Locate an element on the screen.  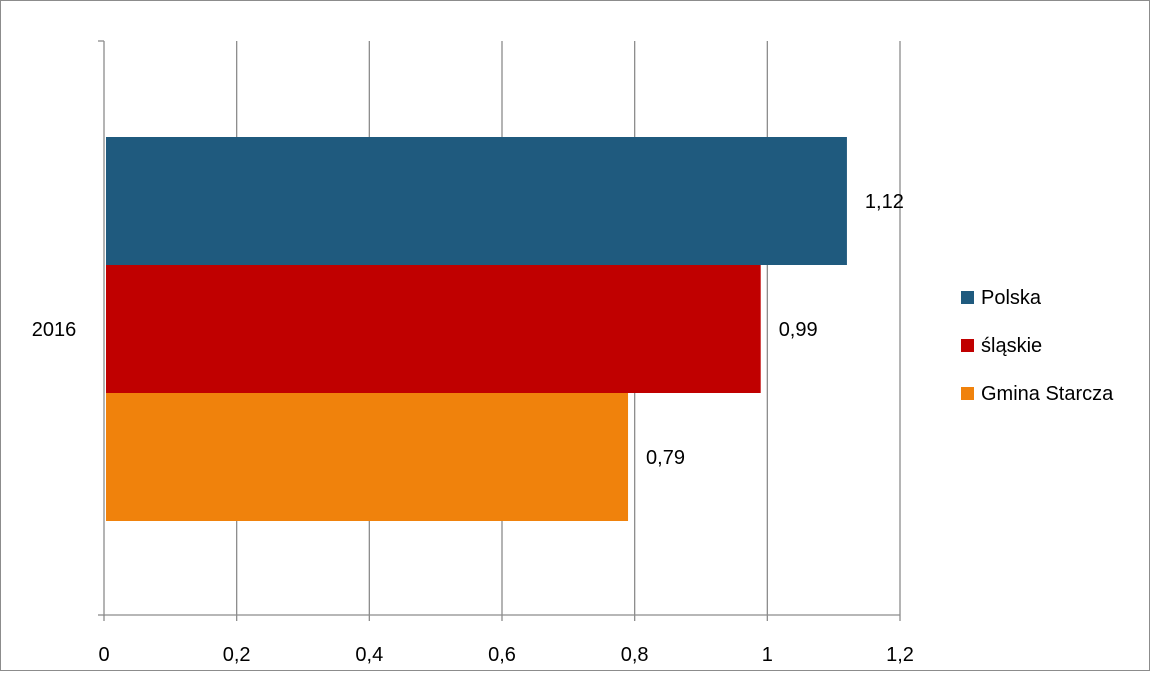
legend-label: Polska is located at coordinates (1011, 298).